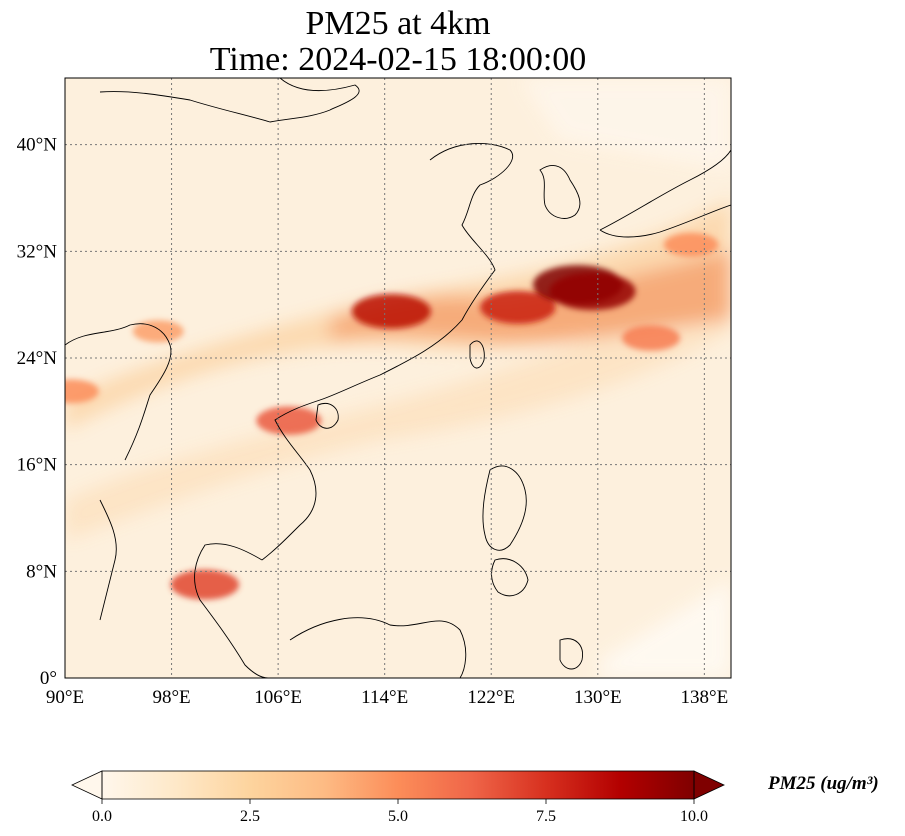 Image resolution: width=905 pixels, height=836 pixels. I want to click on colorbar-gradient, so click(398, 785).